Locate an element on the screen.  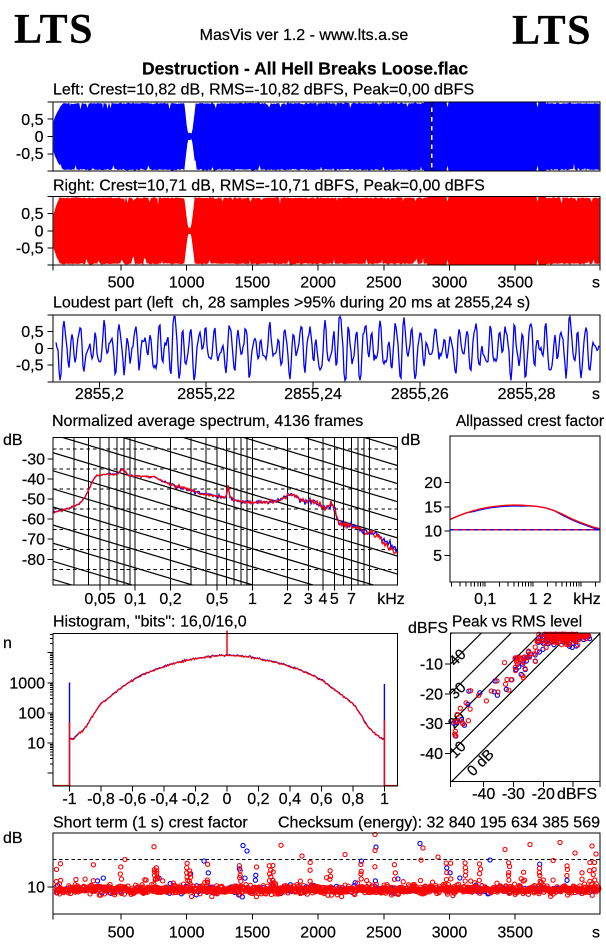
svg-text: 0,6 is located at coordinates (321, 799).